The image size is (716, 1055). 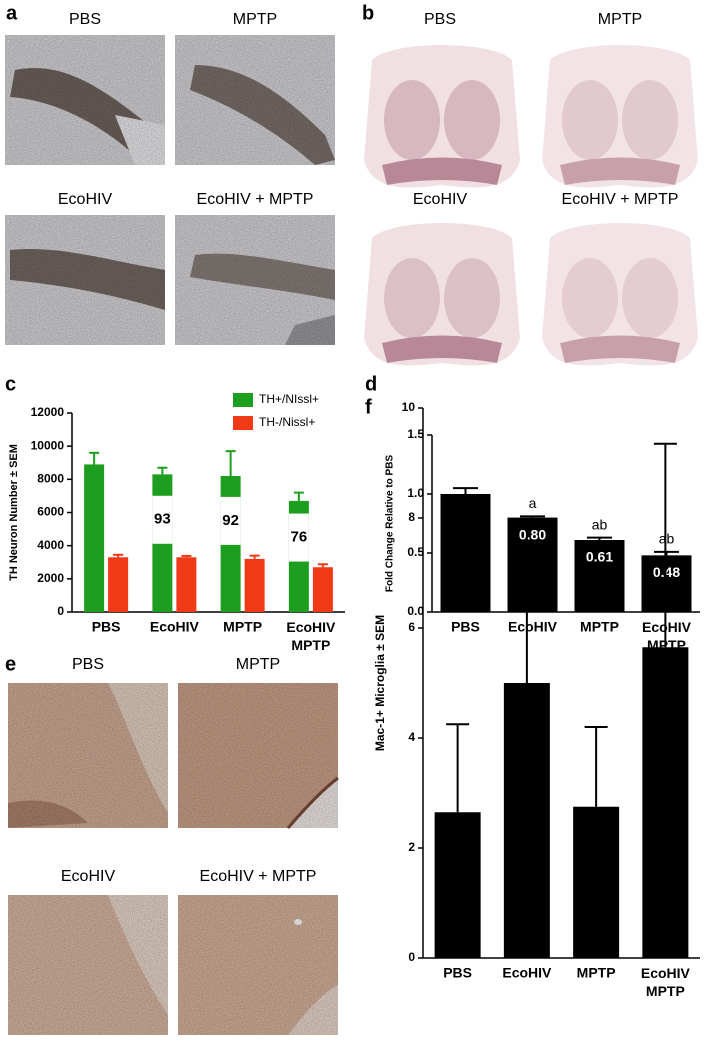 I want to click on legend-label: TH-/Nissl+, so click(x=287, y=422).